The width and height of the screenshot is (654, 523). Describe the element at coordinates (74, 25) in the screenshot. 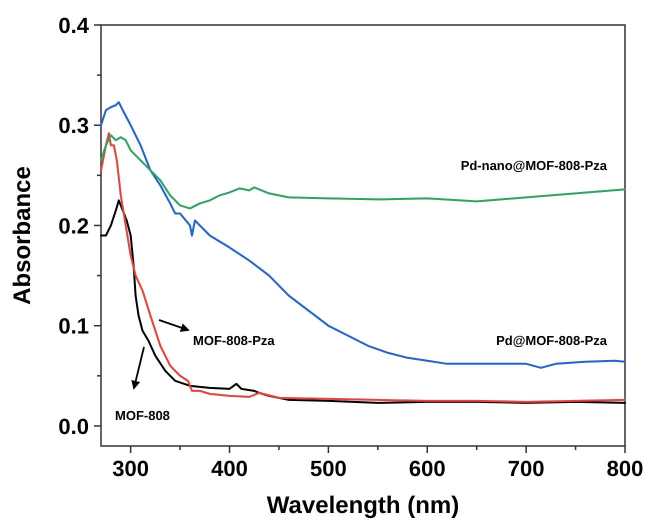

I see `y-tick-label: 0.4` at that location.